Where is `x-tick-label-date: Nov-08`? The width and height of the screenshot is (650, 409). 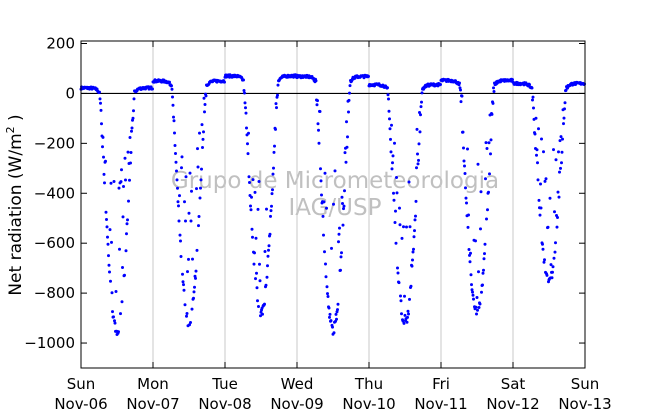 x-tick-label-date: Nov-08 is located at coordinates (224, 402).